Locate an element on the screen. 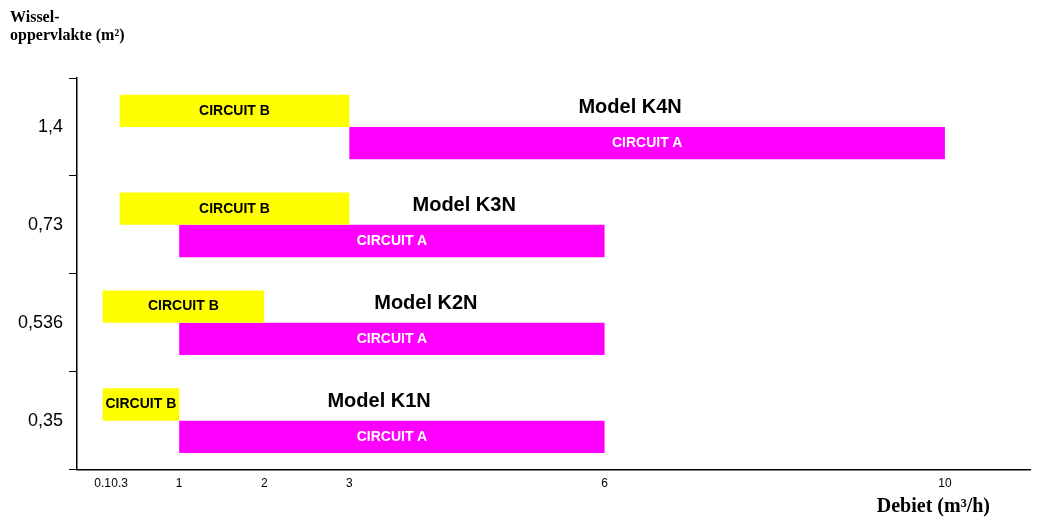 This screenshot has height=527, width=1058. y-axis-title: Wissel- oppervlakte (m²) is located at coordinates (68, 26).